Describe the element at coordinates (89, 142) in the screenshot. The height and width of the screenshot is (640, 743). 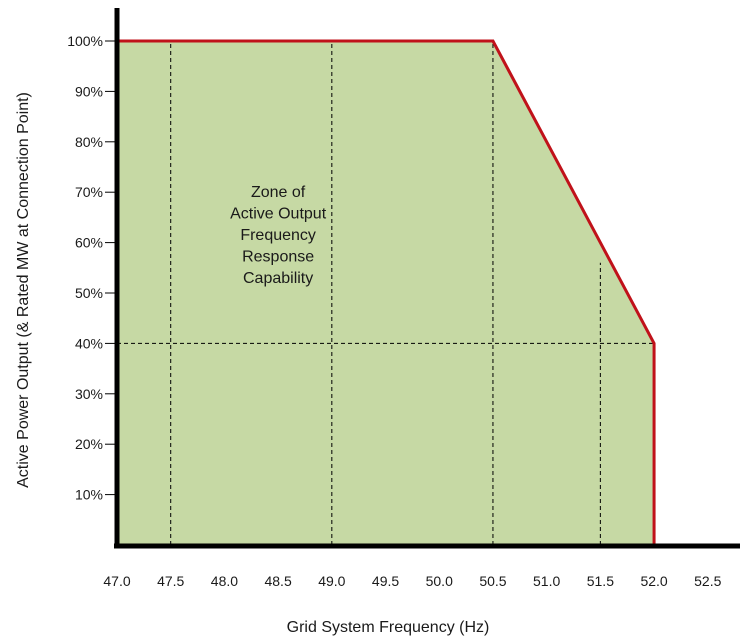
I see `y-tick-label: 80%` at that location.